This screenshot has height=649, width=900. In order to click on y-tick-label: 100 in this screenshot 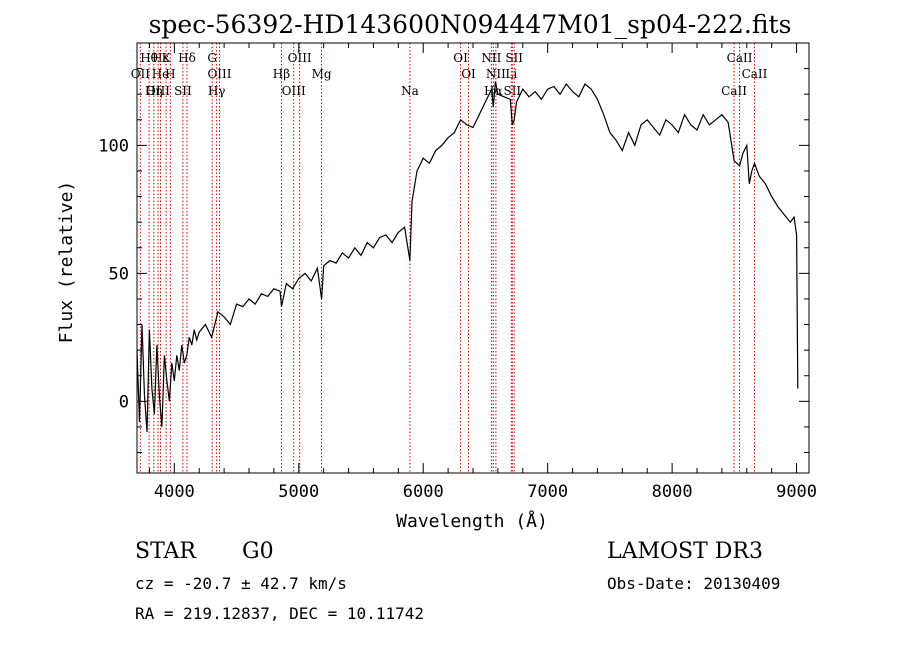, I will do `click(113, 146)`.